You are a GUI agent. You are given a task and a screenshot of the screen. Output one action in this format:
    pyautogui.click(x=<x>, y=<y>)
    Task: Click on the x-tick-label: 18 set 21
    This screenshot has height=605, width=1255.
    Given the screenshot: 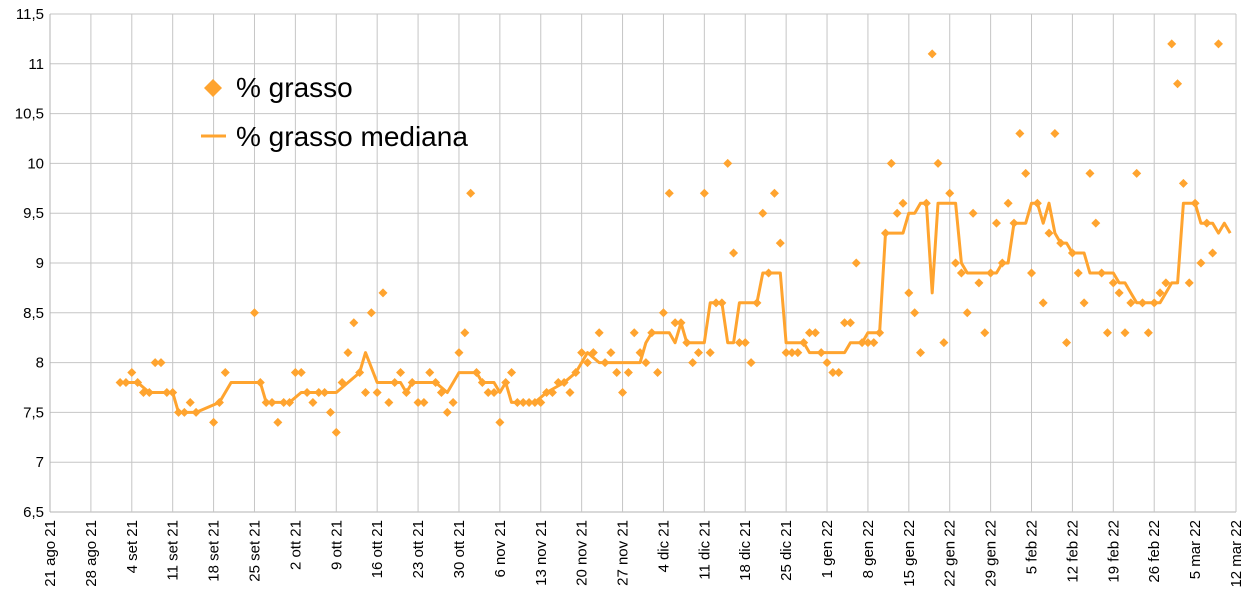 What is the action you would take?
    pyautogui.click(x=214, y=551)
    